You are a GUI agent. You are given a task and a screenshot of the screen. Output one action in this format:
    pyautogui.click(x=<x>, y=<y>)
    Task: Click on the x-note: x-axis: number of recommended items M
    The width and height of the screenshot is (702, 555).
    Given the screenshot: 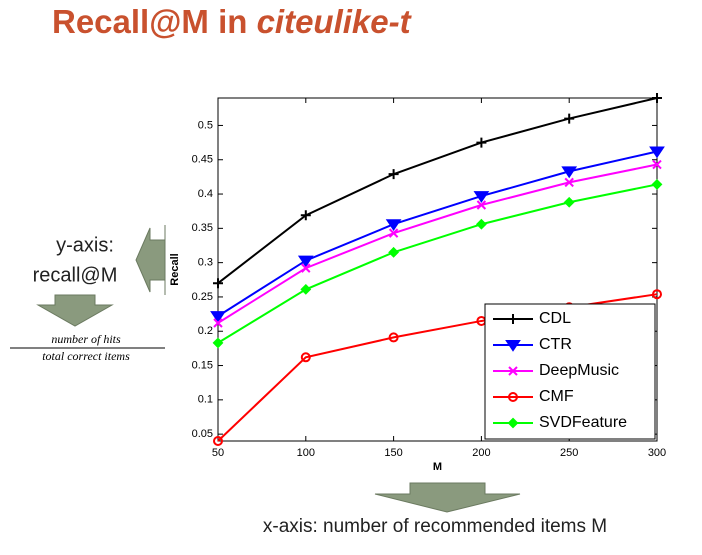 What is the action you would take?
    pyautogui.click(x=435, y=526)
    